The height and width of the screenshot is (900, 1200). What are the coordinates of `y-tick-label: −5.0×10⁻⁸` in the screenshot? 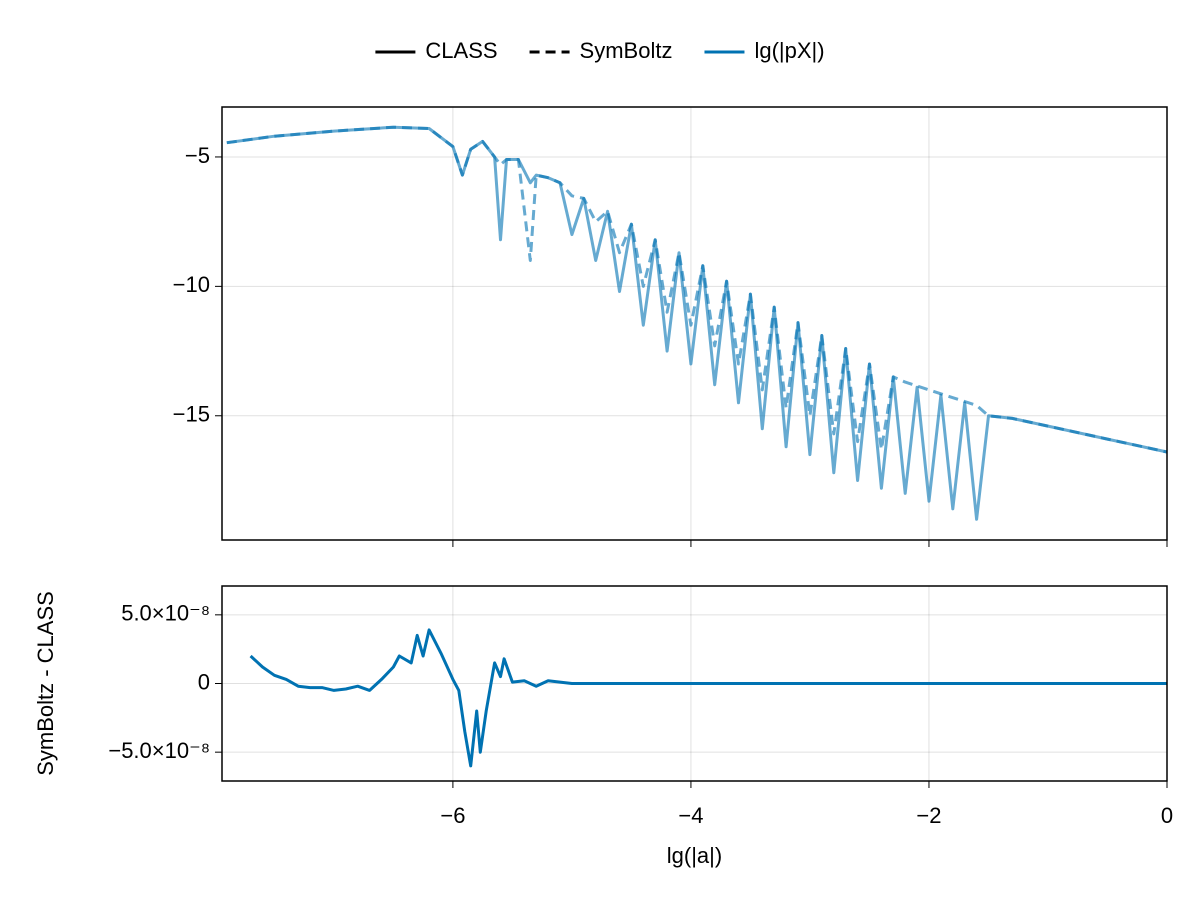 It's located at (159, 750).